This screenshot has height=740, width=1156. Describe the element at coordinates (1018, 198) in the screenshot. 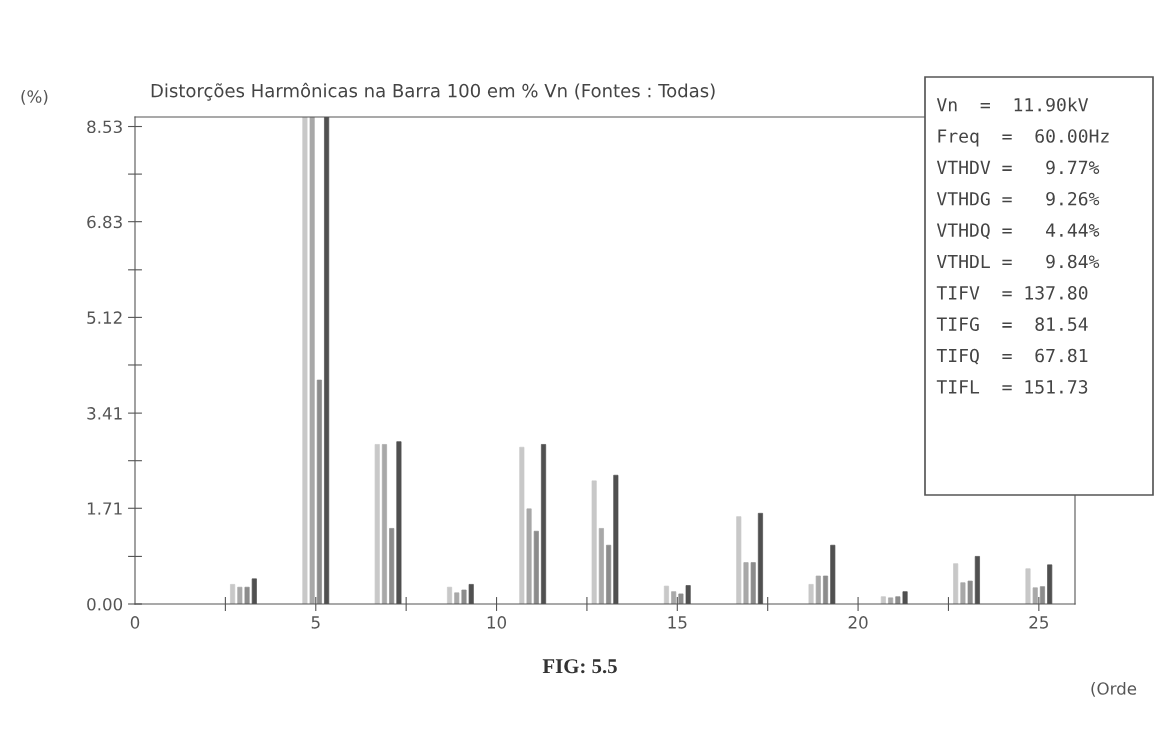

I see `annotation: VTHDG = 9.26%` at that location.